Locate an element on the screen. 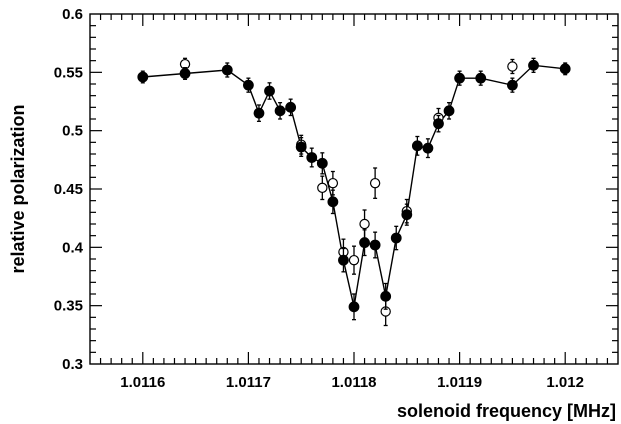 This screenshot has height=424, width=621. x-tick-label: 1.0116 is located at coordinates (142, 382).